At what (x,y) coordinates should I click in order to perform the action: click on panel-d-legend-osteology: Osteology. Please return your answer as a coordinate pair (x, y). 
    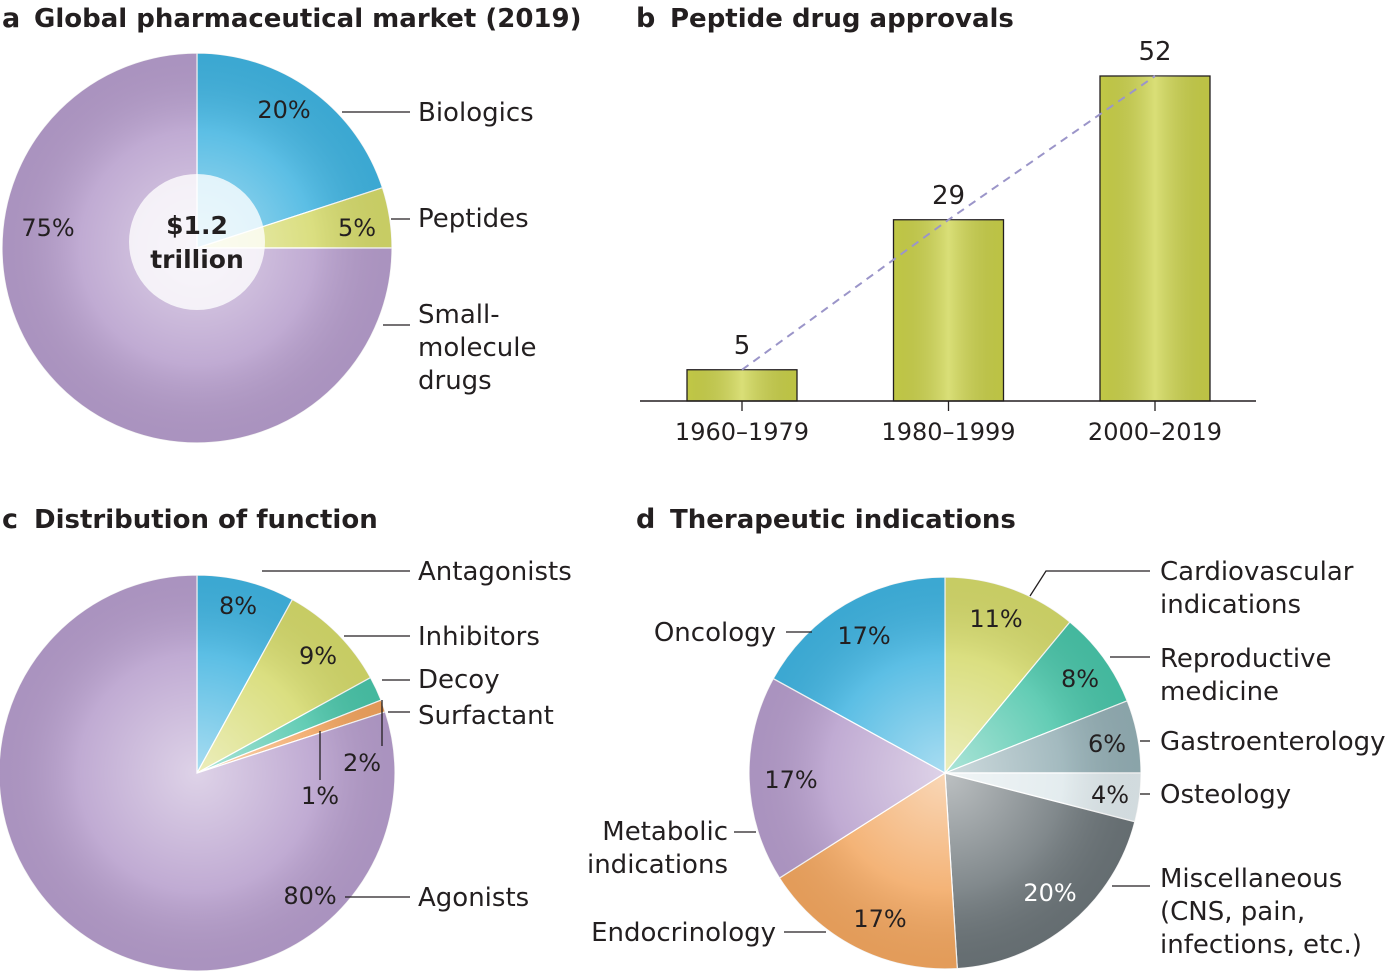
    Looking at the image, I should click on (1225, 795).